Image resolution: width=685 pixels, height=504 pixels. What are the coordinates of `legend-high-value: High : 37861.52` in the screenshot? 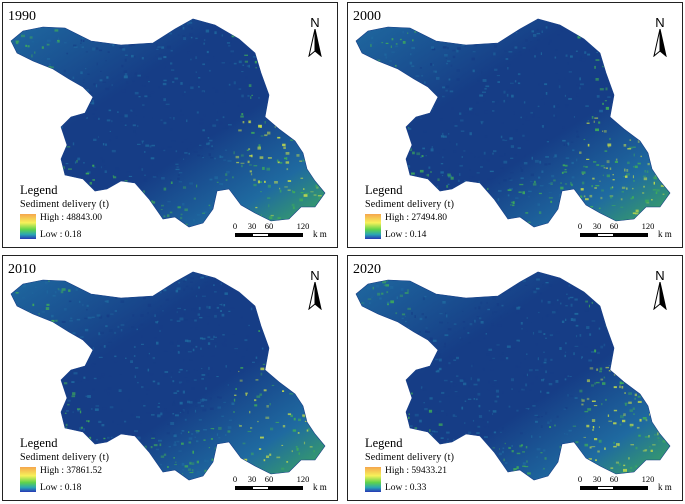 It's located at (71, 471).